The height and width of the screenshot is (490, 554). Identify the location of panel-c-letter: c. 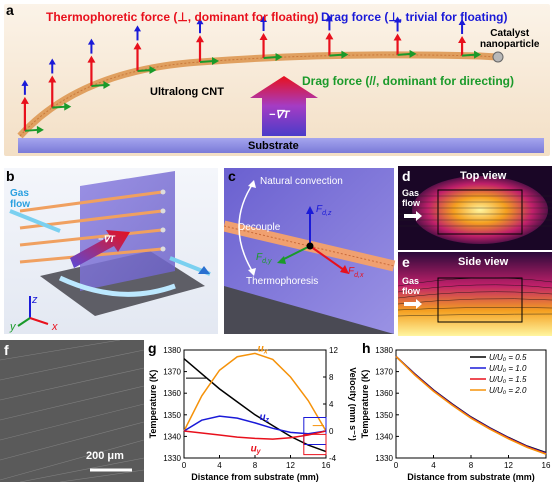
(232, 176).